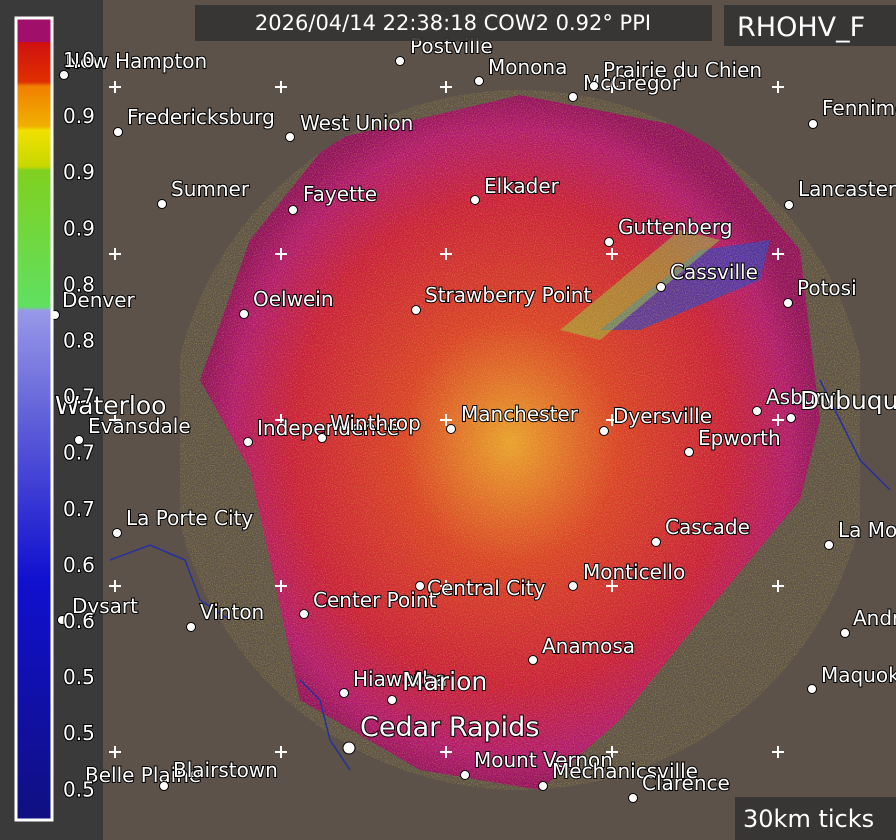 The image size is (896, 840). I want to click on city-label: Independence, so click(328, 428).